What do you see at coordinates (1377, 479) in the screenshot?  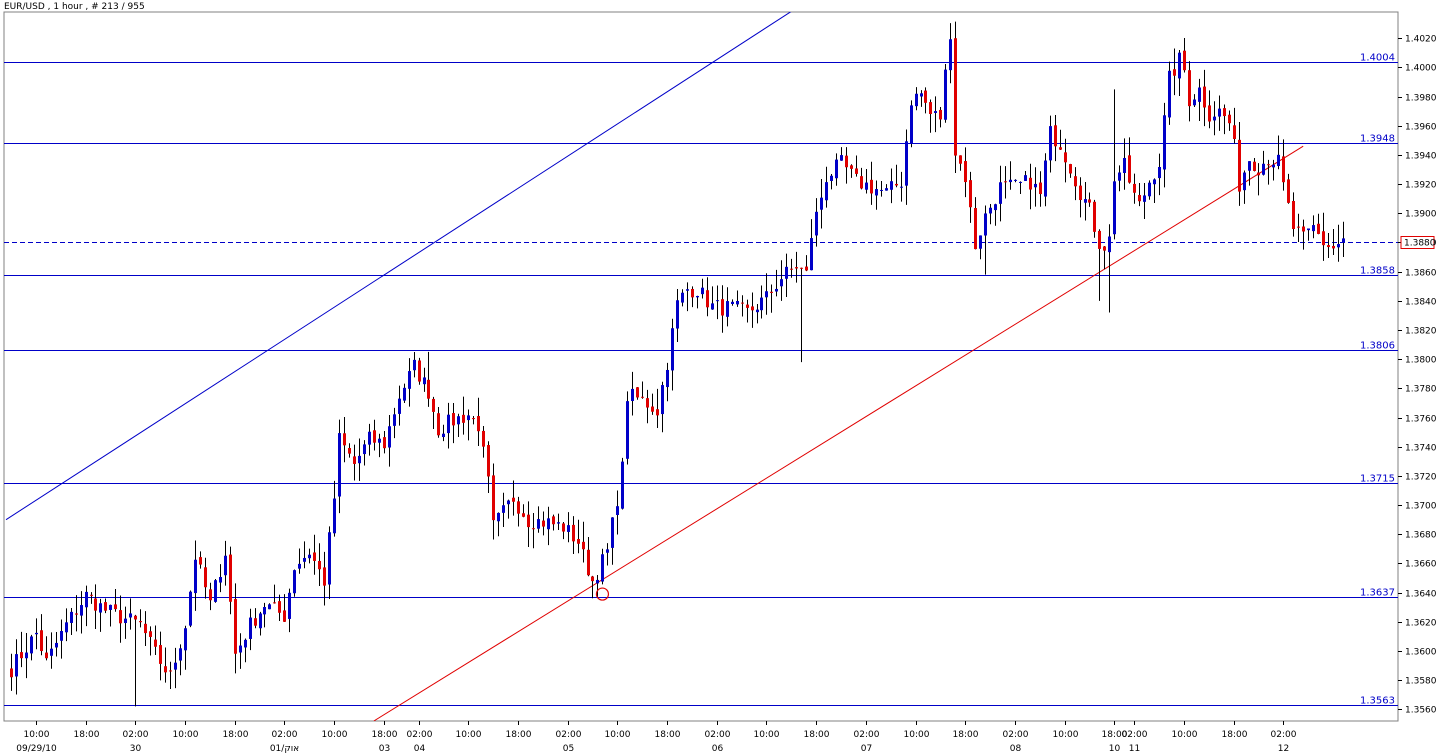 I see `level-label-4: 1.3715` at bounding box center [1377, 479].